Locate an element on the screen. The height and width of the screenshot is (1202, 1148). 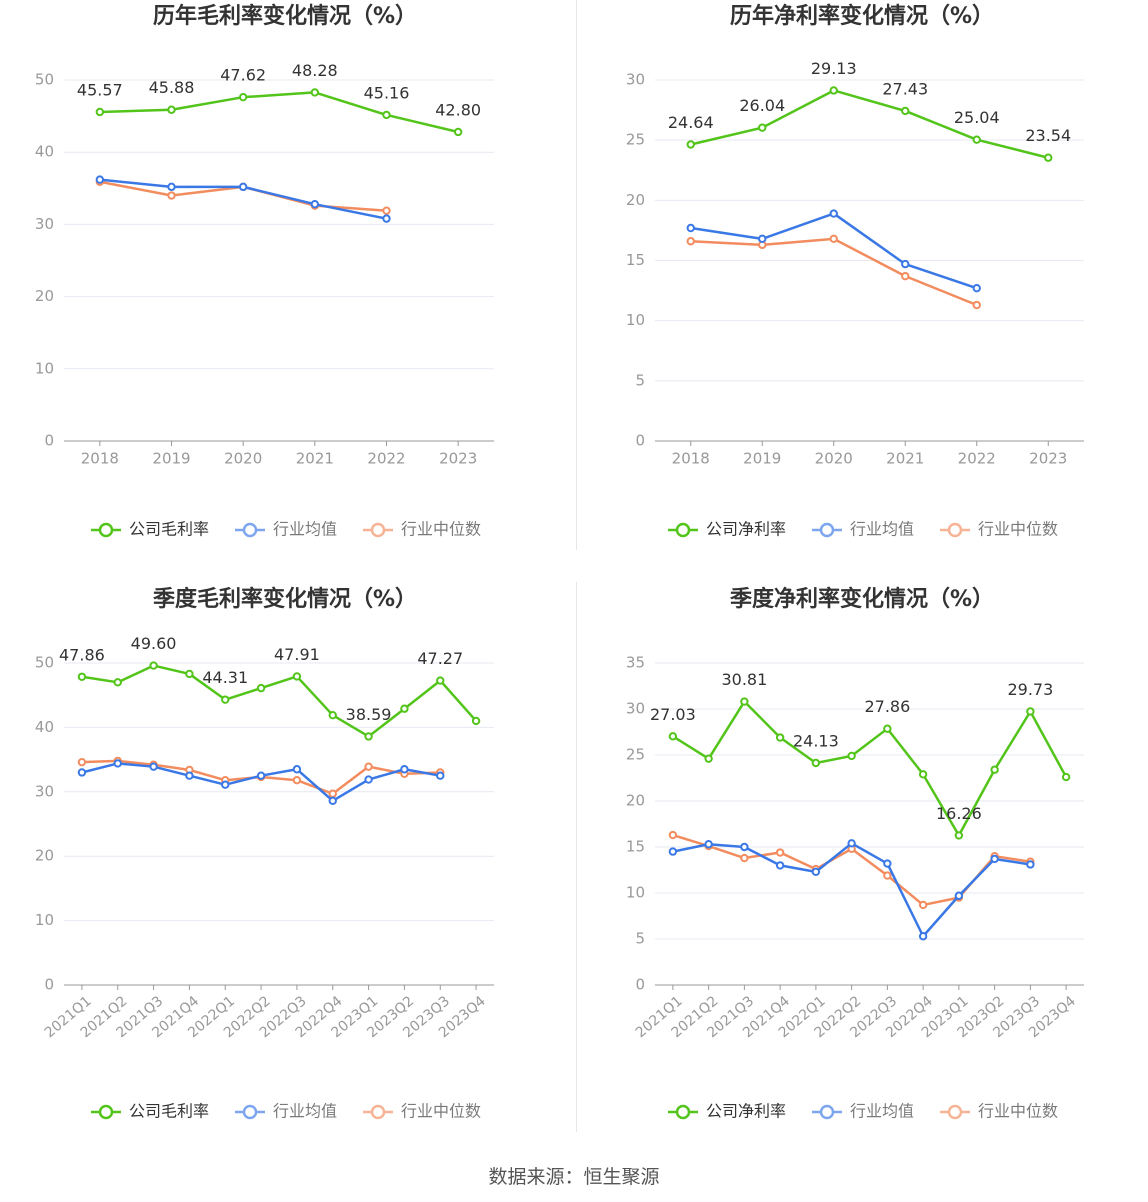
legend-label: 公司毛利率 is located at coordinates (169, 529).